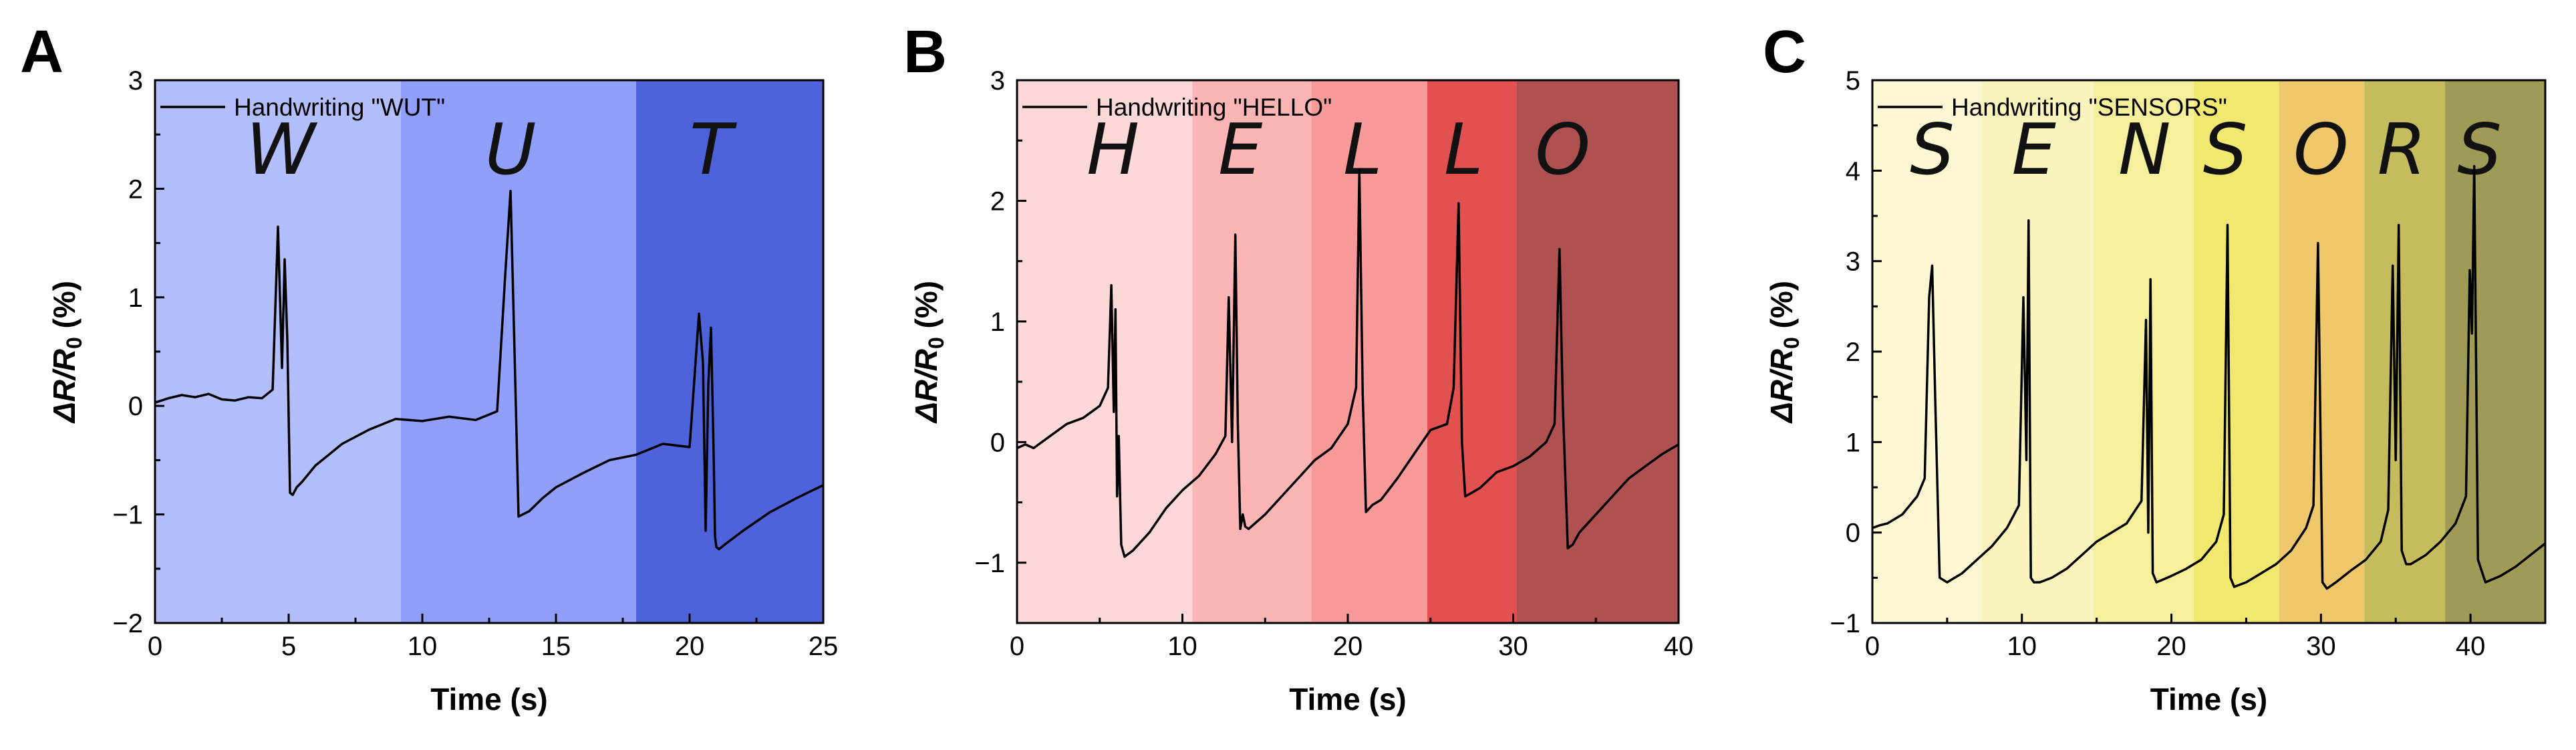  Describe the element at coordinates (556, 646) in the screenshot. I see `x-tick-label: 15` at that location.